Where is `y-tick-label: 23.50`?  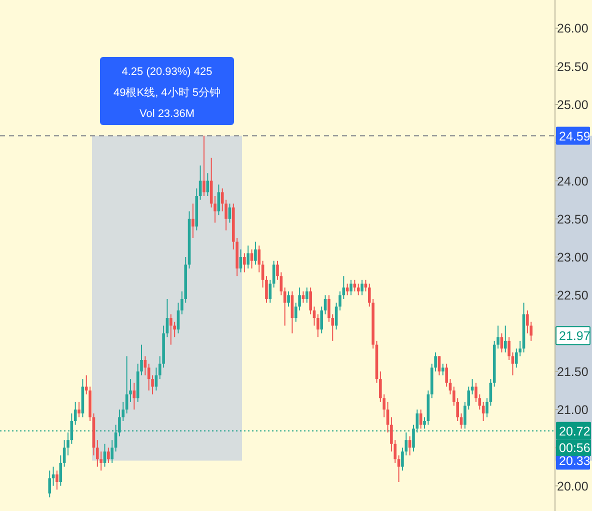
y-tick-label: 23.50 is located at coordinates (572, 219).